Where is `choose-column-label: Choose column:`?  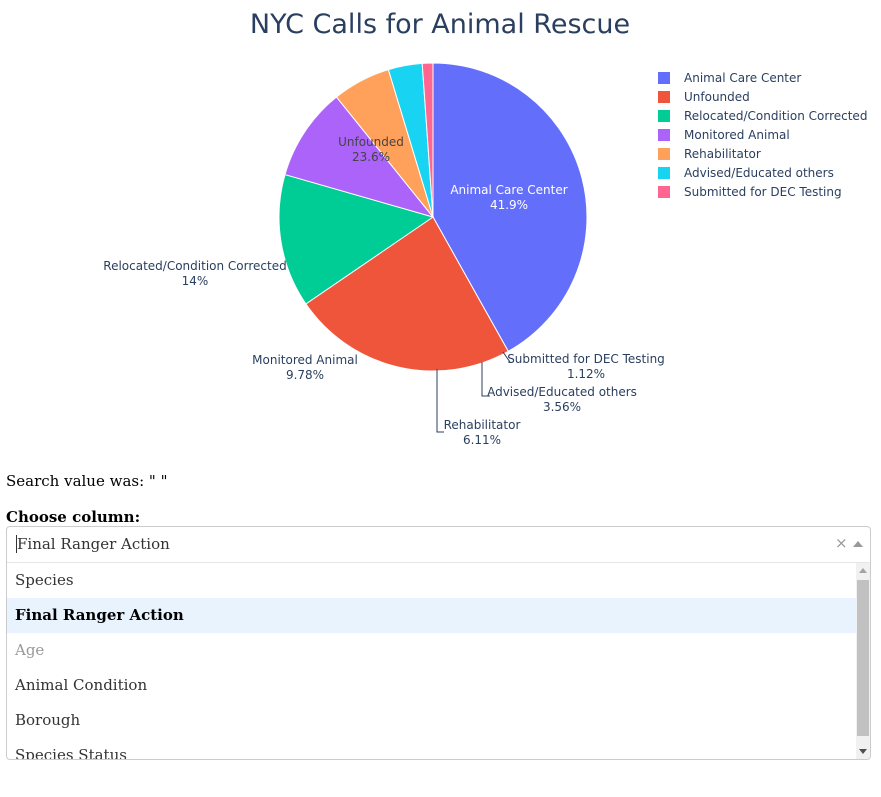 choose-column-label: Choose column: is located at coordinates (73, 517).